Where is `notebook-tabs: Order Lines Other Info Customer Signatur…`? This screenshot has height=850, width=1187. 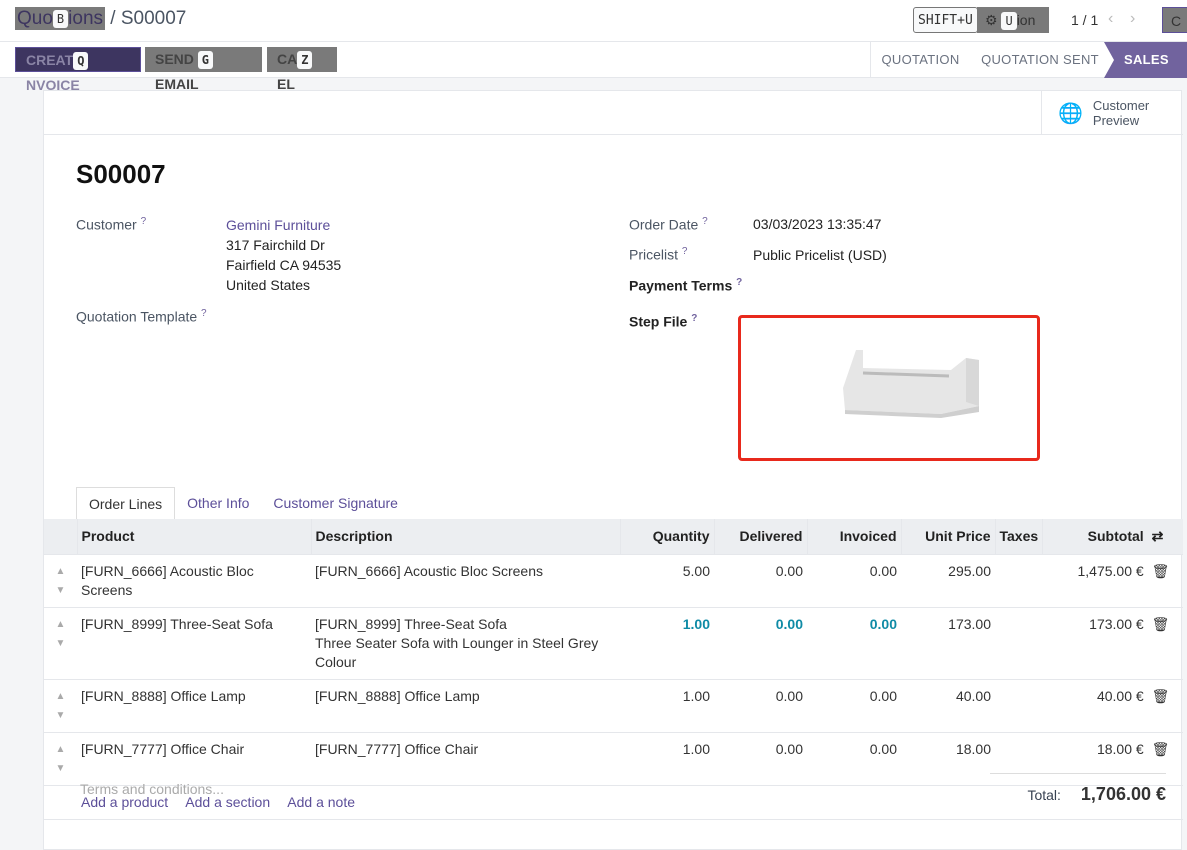 notebook-tabs: Order Lines Other Info Customer Signatur… is located at coordinates (243, 503).